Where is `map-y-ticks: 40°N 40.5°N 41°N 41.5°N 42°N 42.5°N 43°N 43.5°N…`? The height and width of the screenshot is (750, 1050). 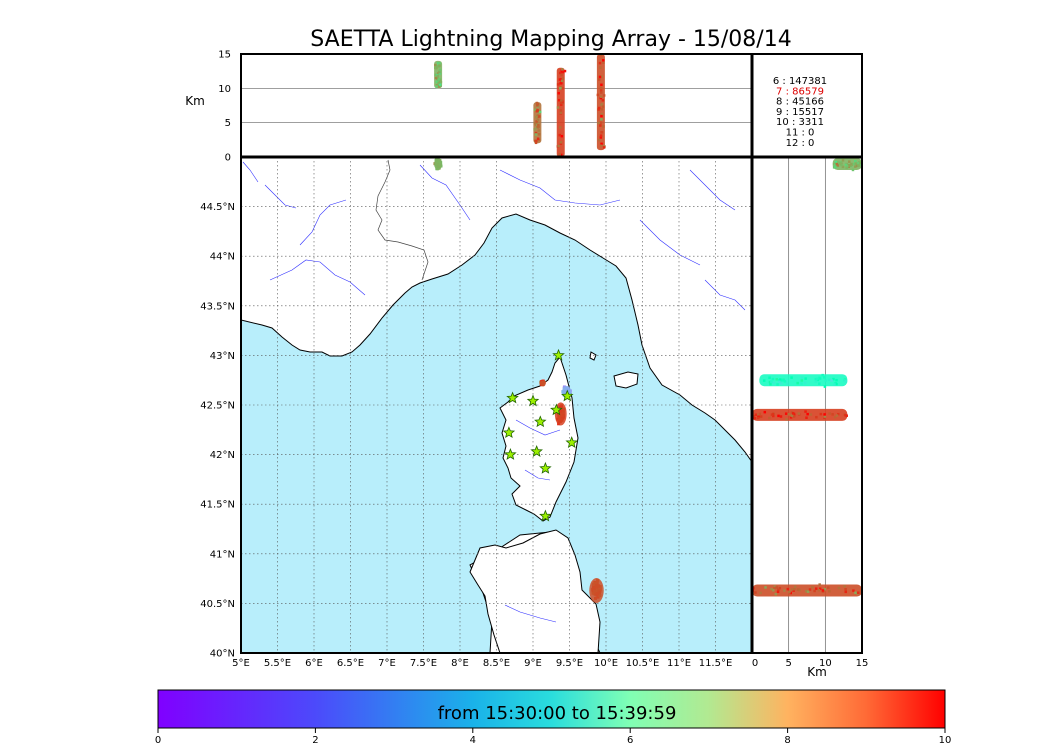 map-y-ticks: 40°N 40.5°N 41°N 41.5°N 42°N 42.5°N 43°N 43.5°N… is located at coordinates (217, 430).